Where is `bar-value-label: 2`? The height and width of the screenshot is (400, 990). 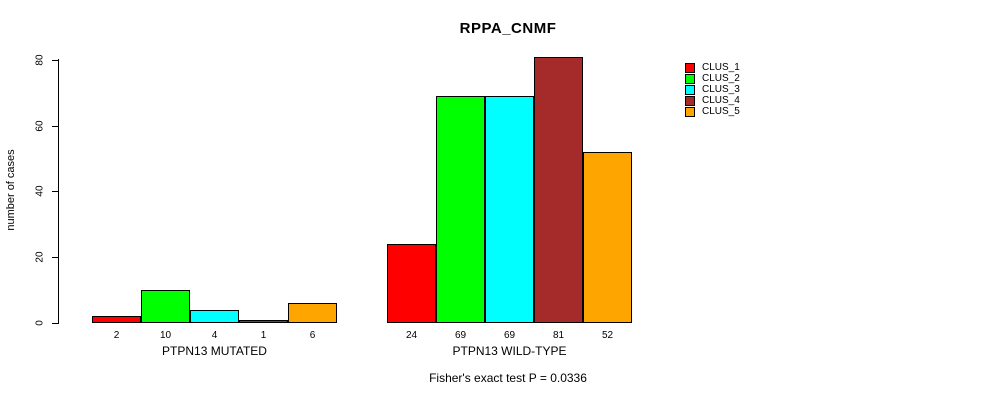 bar-value-label: 2 is located at coordinates (116, 335).